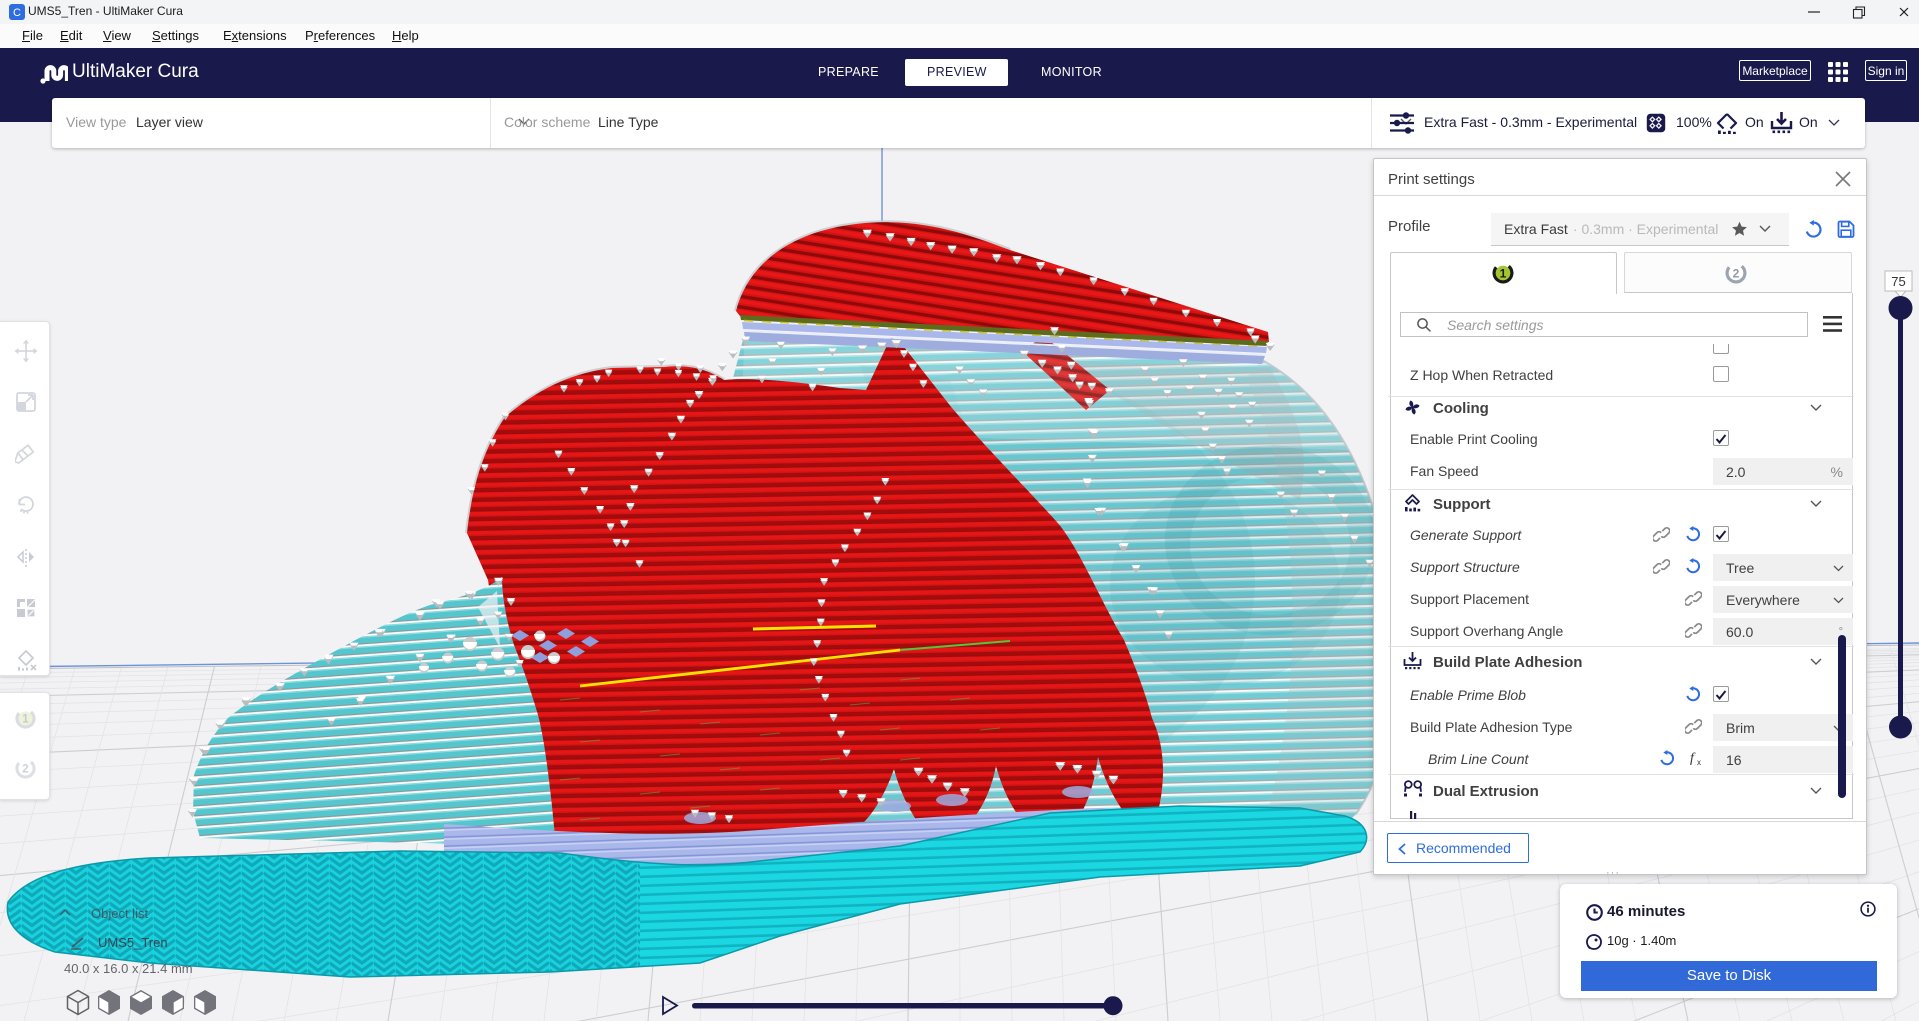 The width and height of the screenshot is (1919, 1021). I want to click on svg-text: x, so click(1699, 762).